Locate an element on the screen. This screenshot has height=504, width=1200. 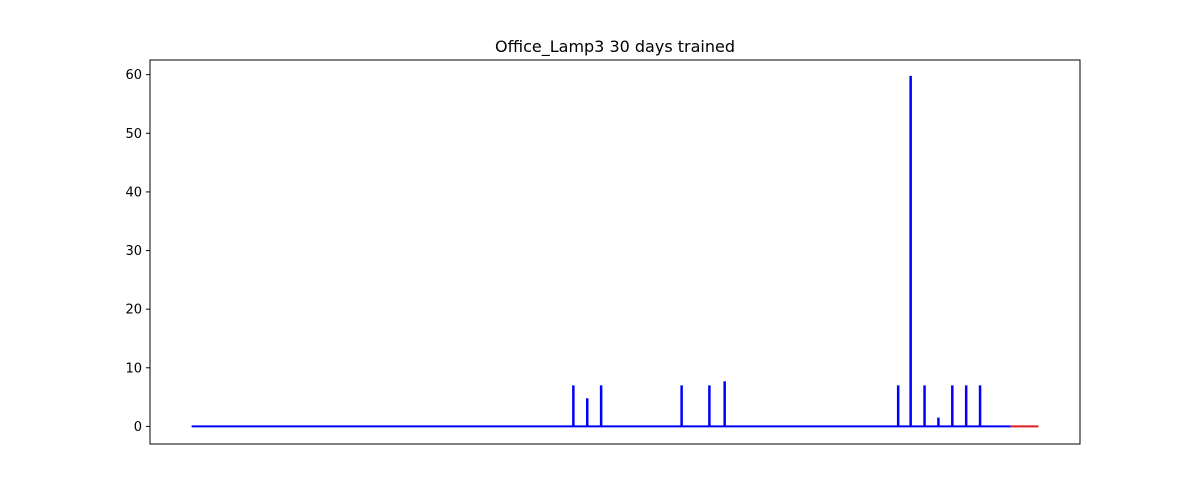
y-tick-label: 30 is located at coordinates (133, 251).